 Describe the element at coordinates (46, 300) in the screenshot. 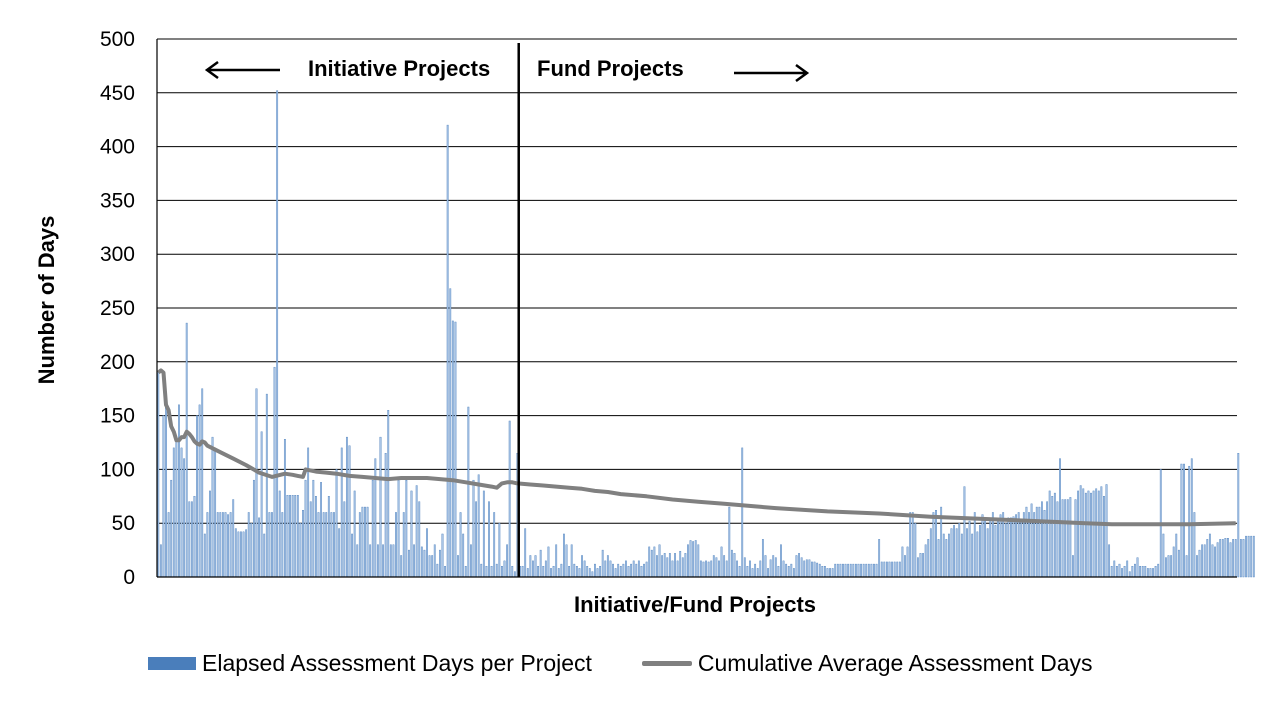

I see `y-axis-title: Number of Days` at that location.